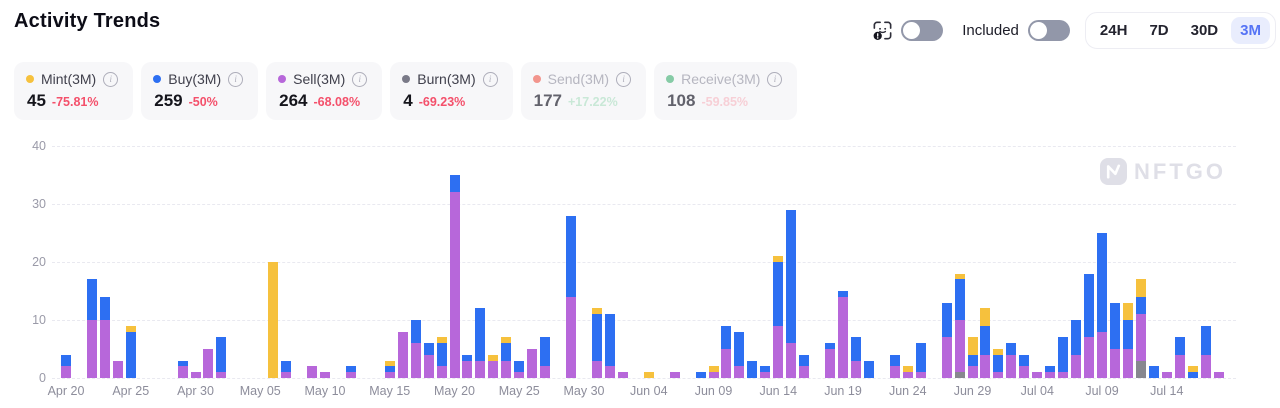 This screenshot has height=408, width=1280. Describe the element at coordinates (726, 91) in the screenshot. I see `legend-card-receive: Receive(3M) i 108 -59.85%` at that location.